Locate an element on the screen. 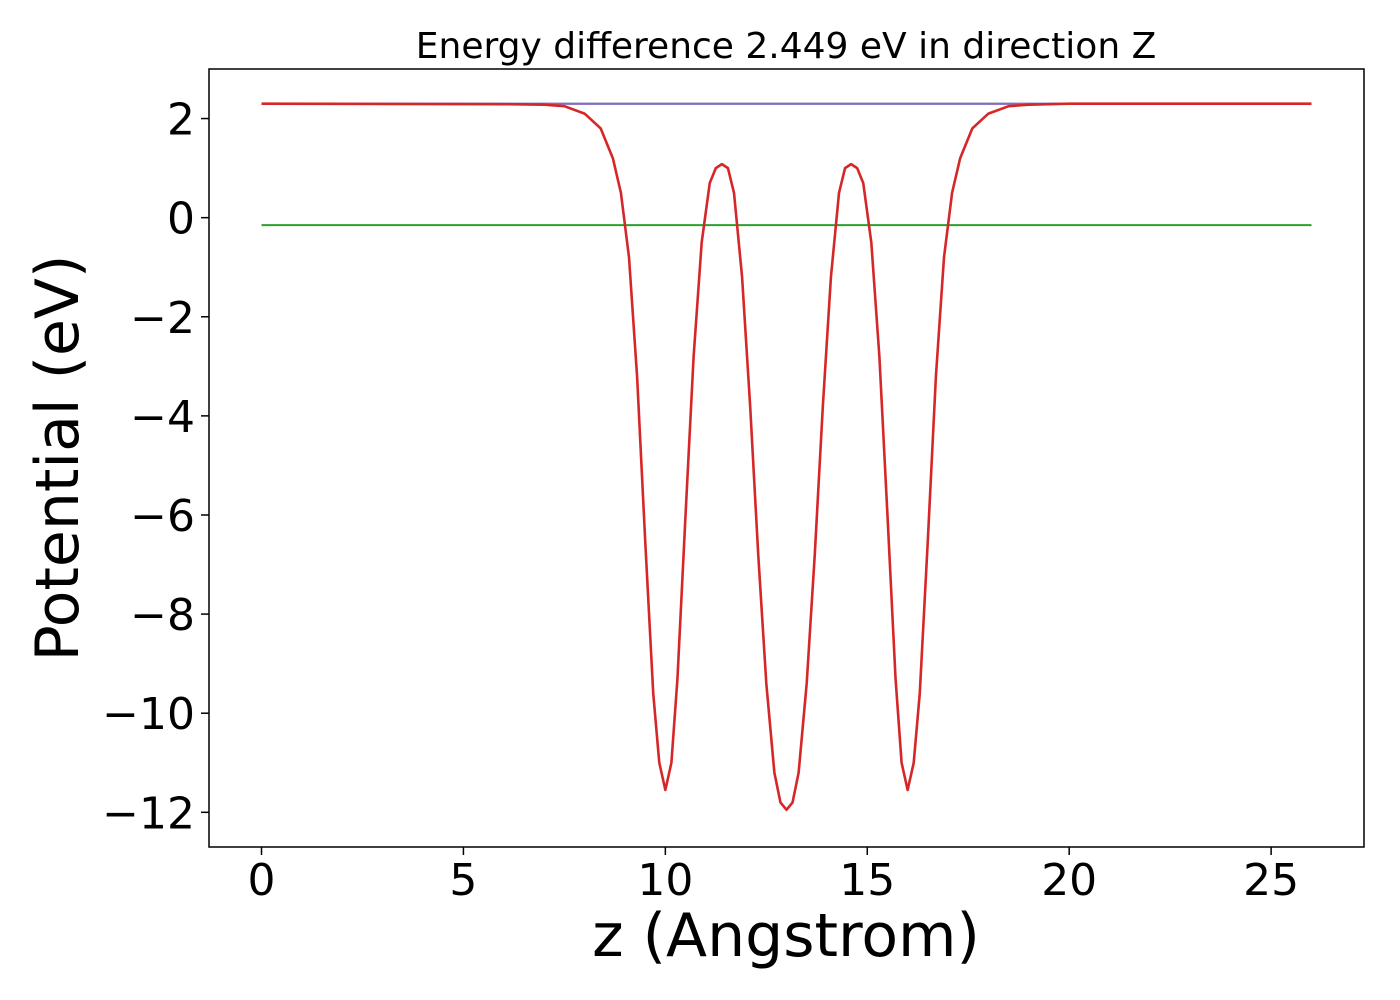 This screenshot has width=1400, height=1000. y-tick-label-3: −4 is located at coordinates (162, 417).